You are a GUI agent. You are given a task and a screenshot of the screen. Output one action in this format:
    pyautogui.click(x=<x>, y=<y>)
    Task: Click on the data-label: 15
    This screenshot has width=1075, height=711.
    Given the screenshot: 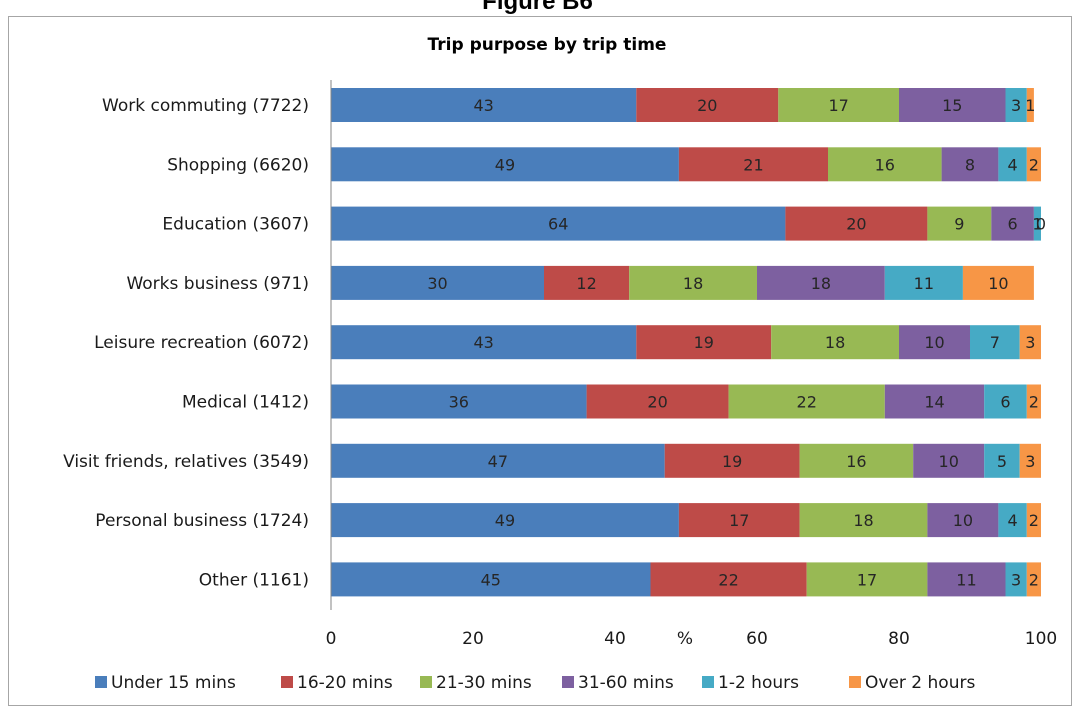 What is the action you would take?
    pyautogui.click(x=952, y=105)
    